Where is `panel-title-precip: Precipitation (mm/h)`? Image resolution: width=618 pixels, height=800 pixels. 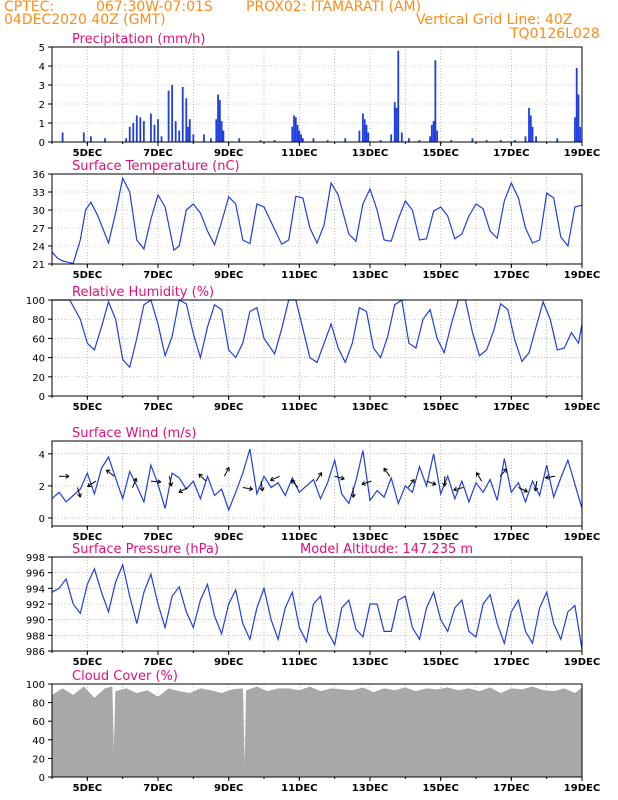 panel-title-precip: Precipitation (mm/h) is located at coordinates (138, 39).